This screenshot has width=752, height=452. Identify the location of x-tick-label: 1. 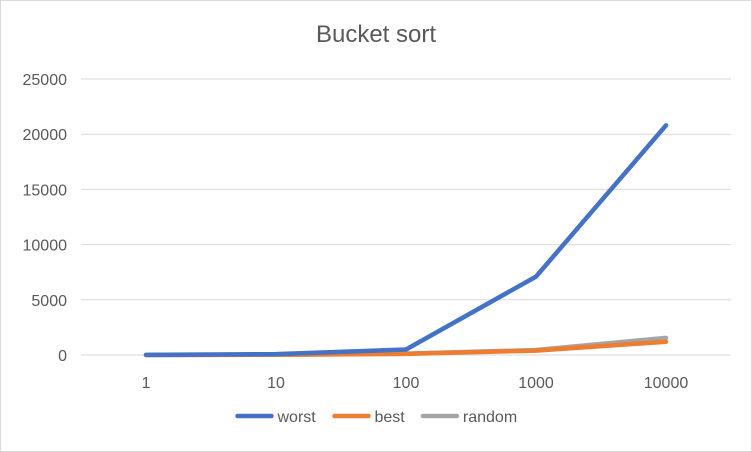
(146, 383).